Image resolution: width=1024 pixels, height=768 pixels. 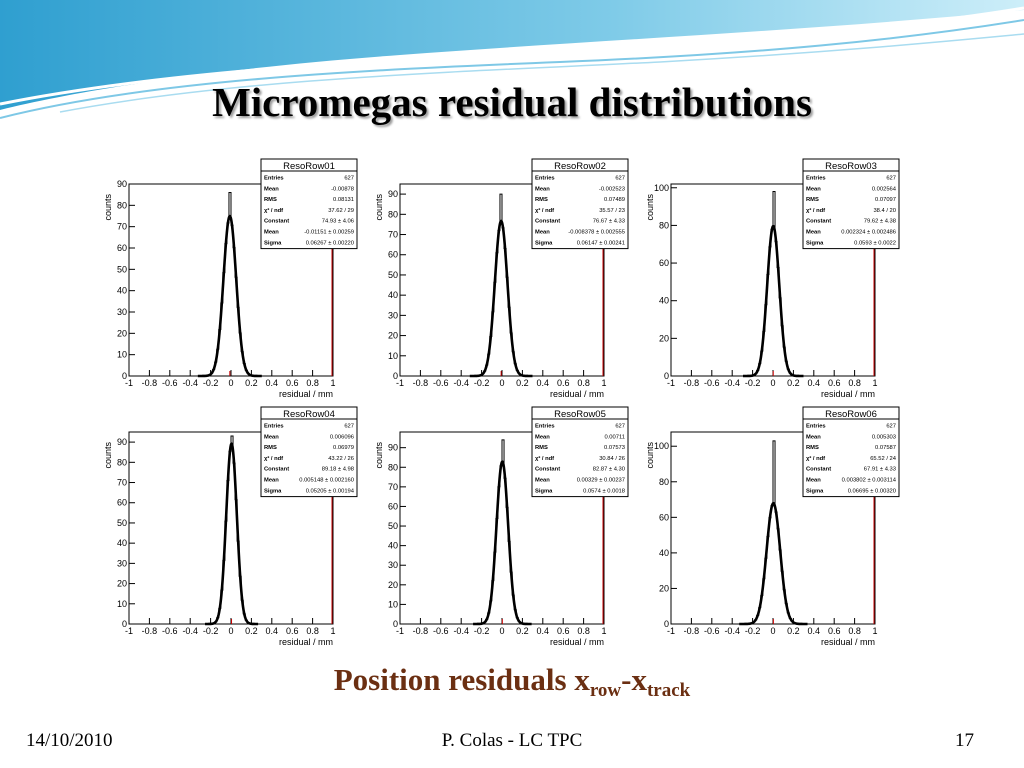 I want to click on stats-value: 79.62 ± 4.38, so click(x=880, y=222).